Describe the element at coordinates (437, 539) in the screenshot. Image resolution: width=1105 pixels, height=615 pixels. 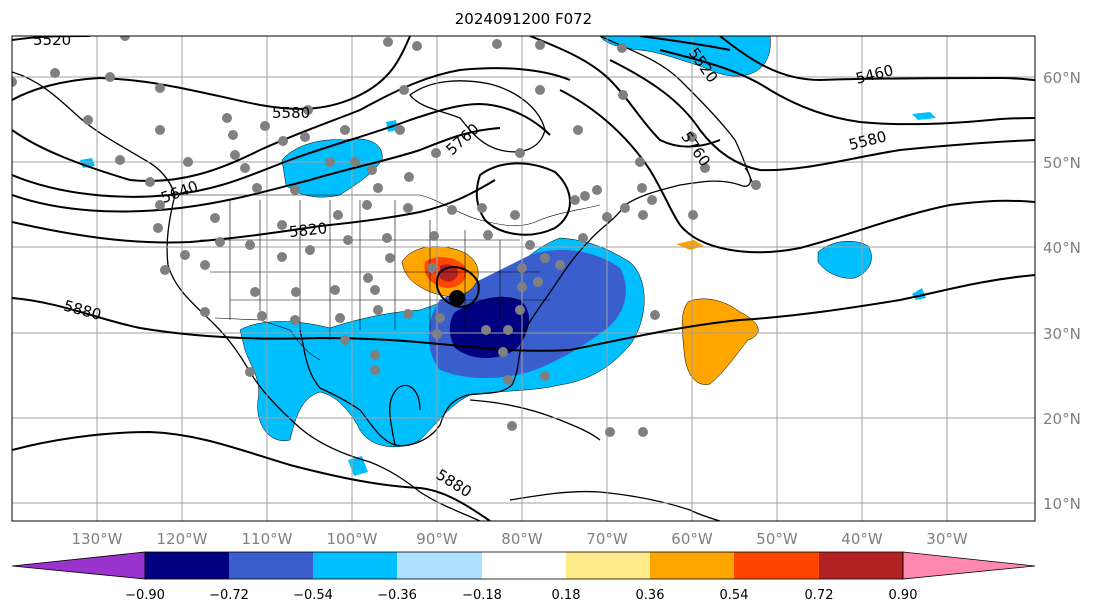
I see `longitude-label: 90°W` at that location.